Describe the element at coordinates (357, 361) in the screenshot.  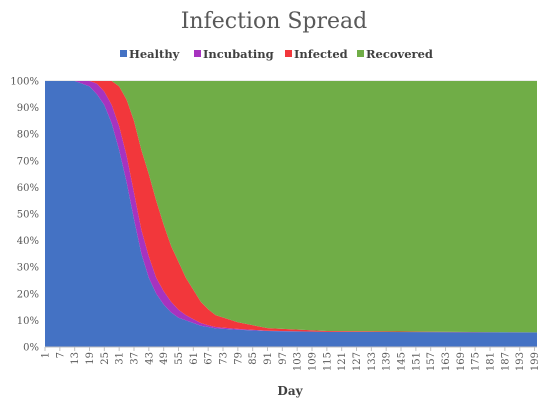
I see `x-tick-label: 127` at that location.